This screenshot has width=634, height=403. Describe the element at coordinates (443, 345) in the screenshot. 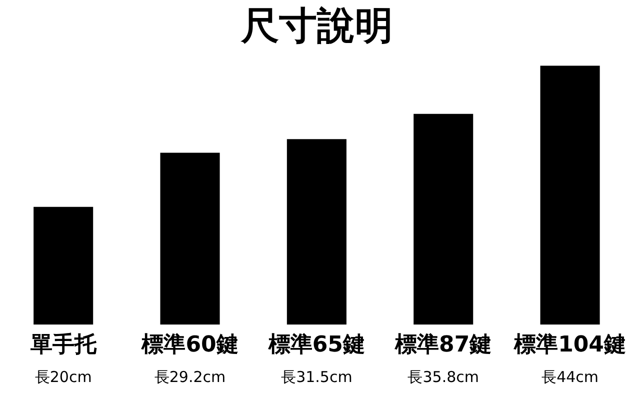

I see `x-tick-label: 標準87鍵` at that location.